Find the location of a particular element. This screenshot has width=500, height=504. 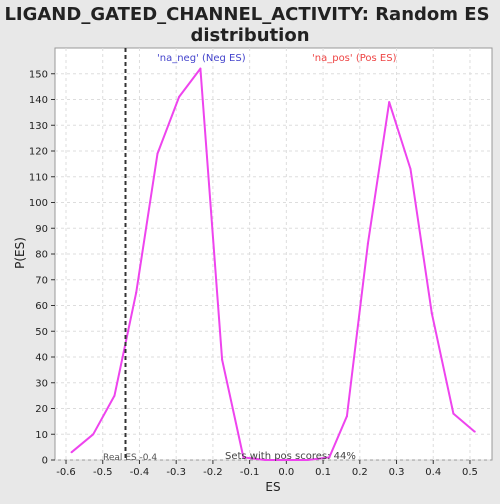

x-tick-label: -0.3 is located at coordinates (176, 472).